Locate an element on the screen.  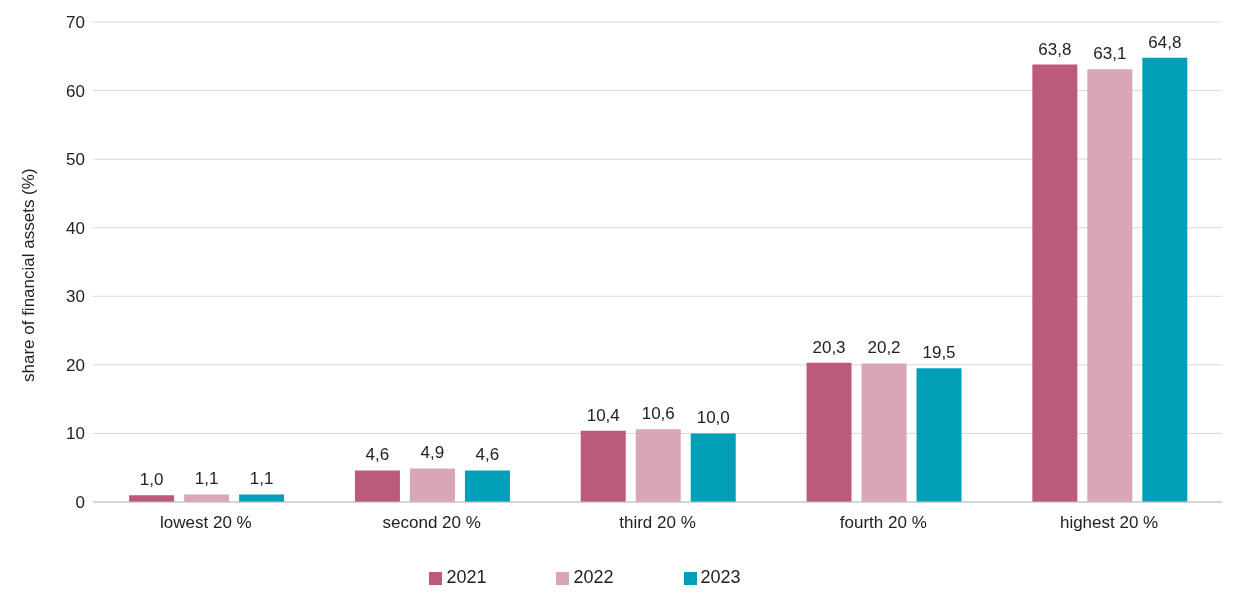
data-label: 20,3 is located at coordinates (829, 347).